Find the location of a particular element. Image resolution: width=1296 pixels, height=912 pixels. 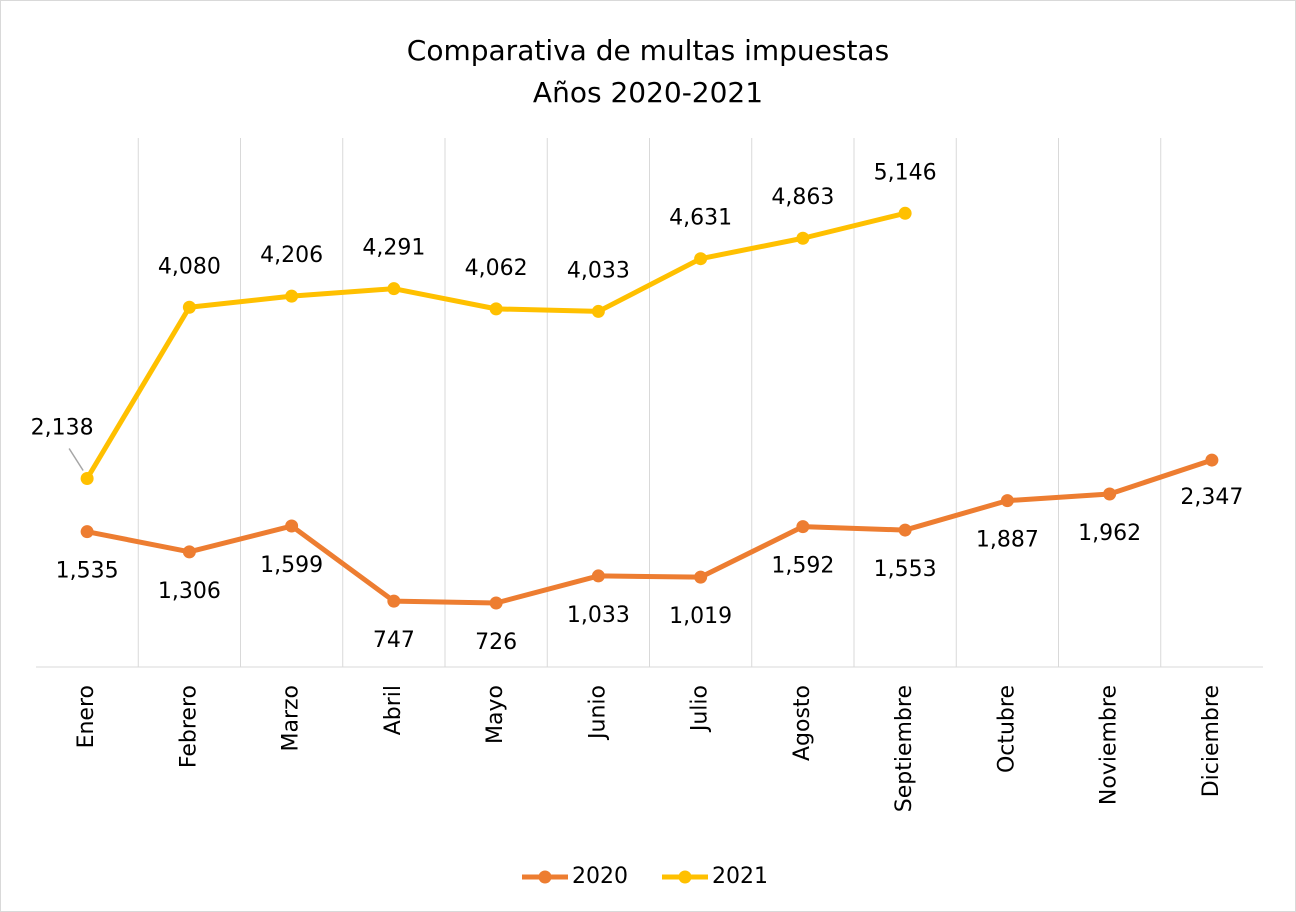

x-tick-label: Noviembre is located at coordinates (1109, 745).